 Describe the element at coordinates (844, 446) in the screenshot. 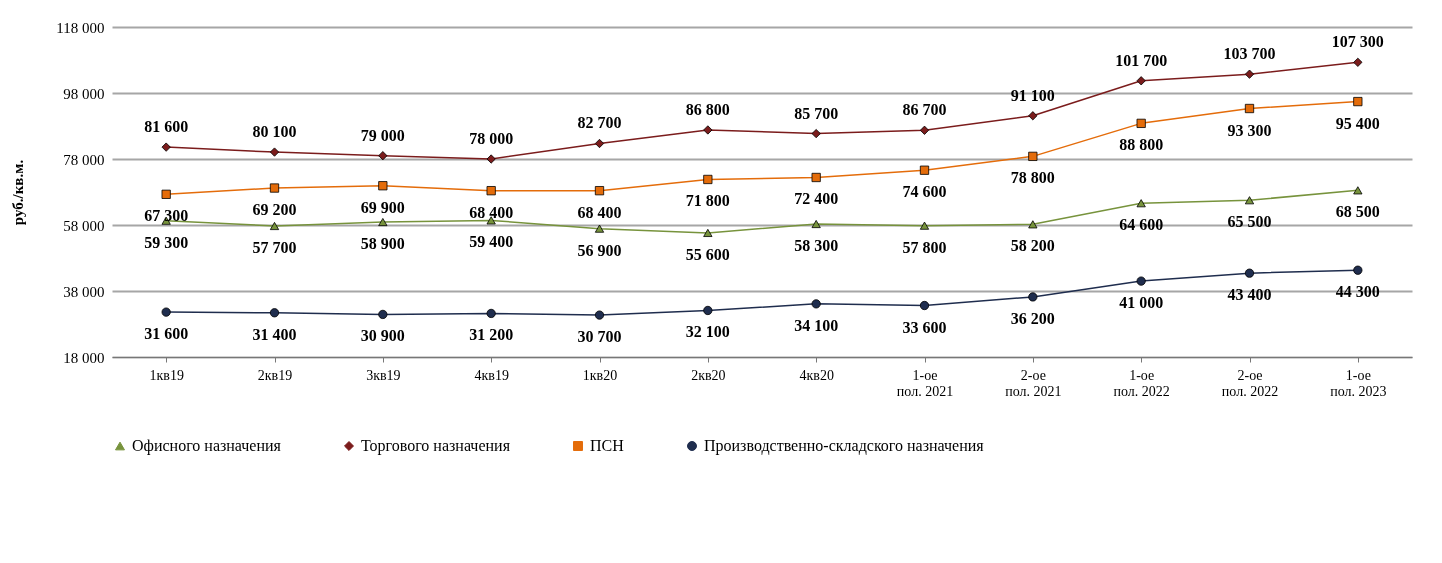

I see `legend-label: Производственно-складского назначения` at that location.